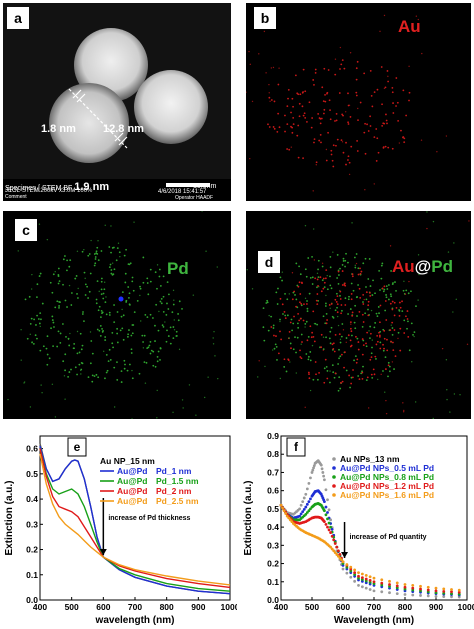  Describe the element at coordinates (167, 607) in the screenshot. I see `x-tick-label: 800` at that location.